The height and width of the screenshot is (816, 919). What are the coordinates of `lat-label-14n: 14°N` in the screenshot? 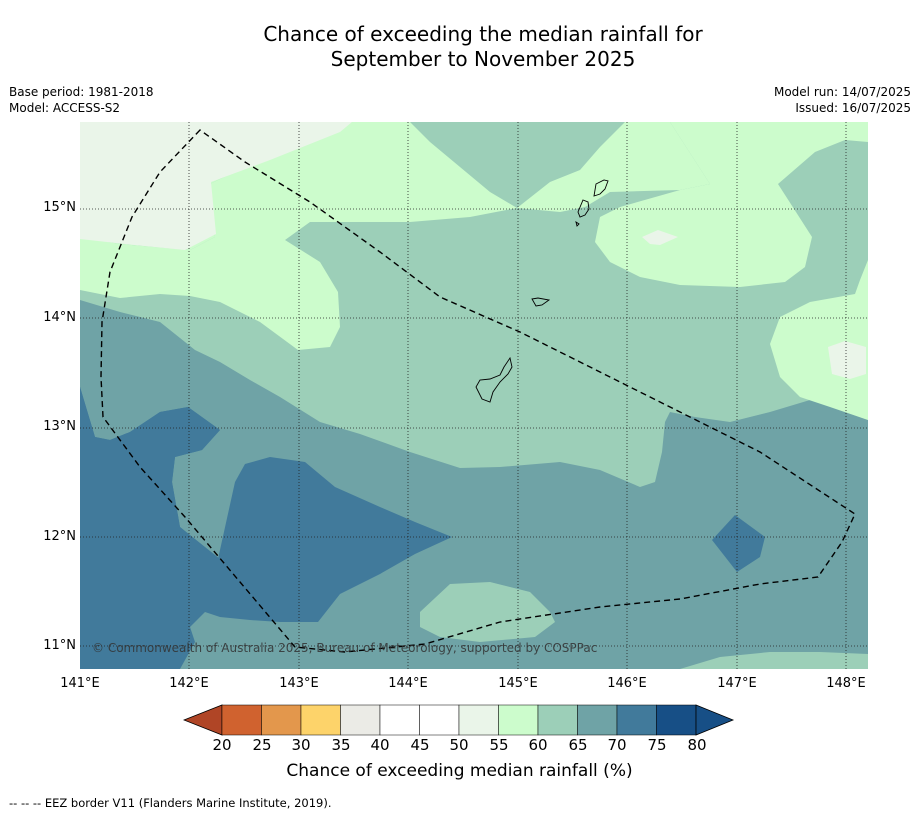 It's located at (59, 317).